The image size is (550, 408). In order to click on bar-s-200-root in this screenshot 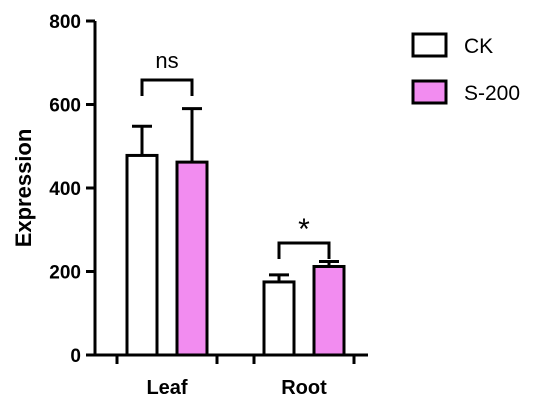, I will do `click(329, 310)`.